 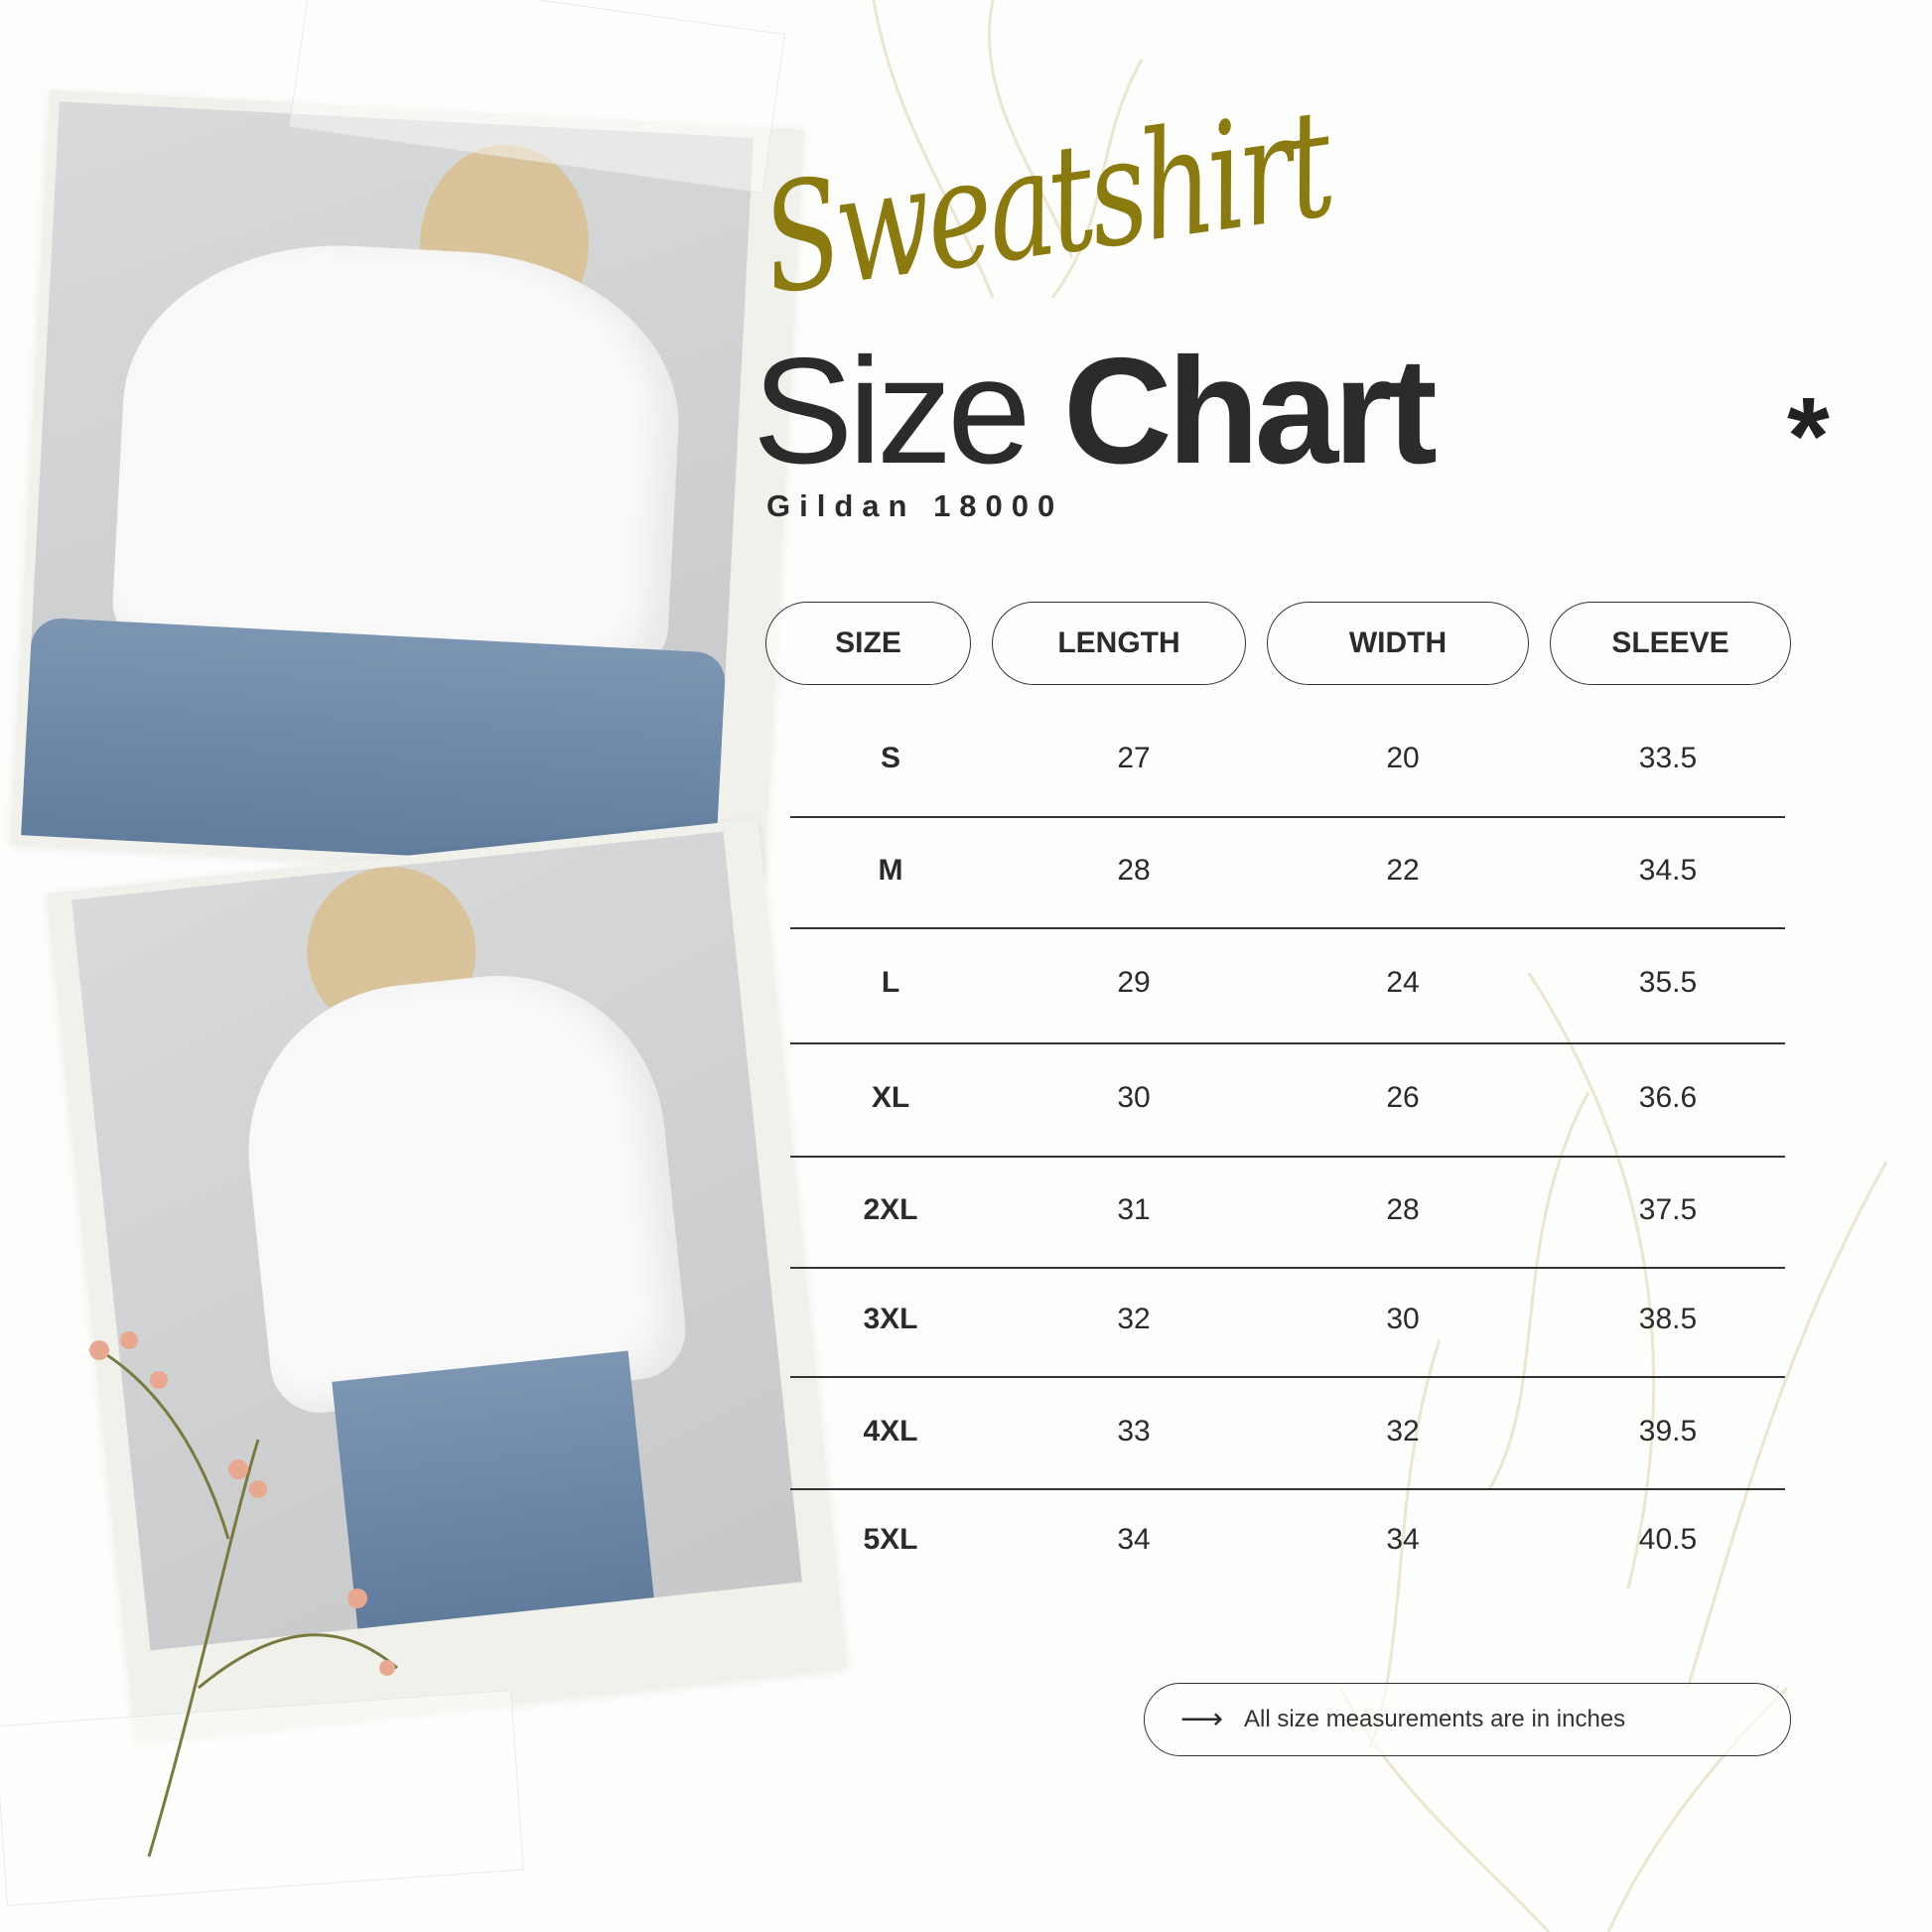 I want to click on column-header-size: SIZE, so click(x=868, y=643).